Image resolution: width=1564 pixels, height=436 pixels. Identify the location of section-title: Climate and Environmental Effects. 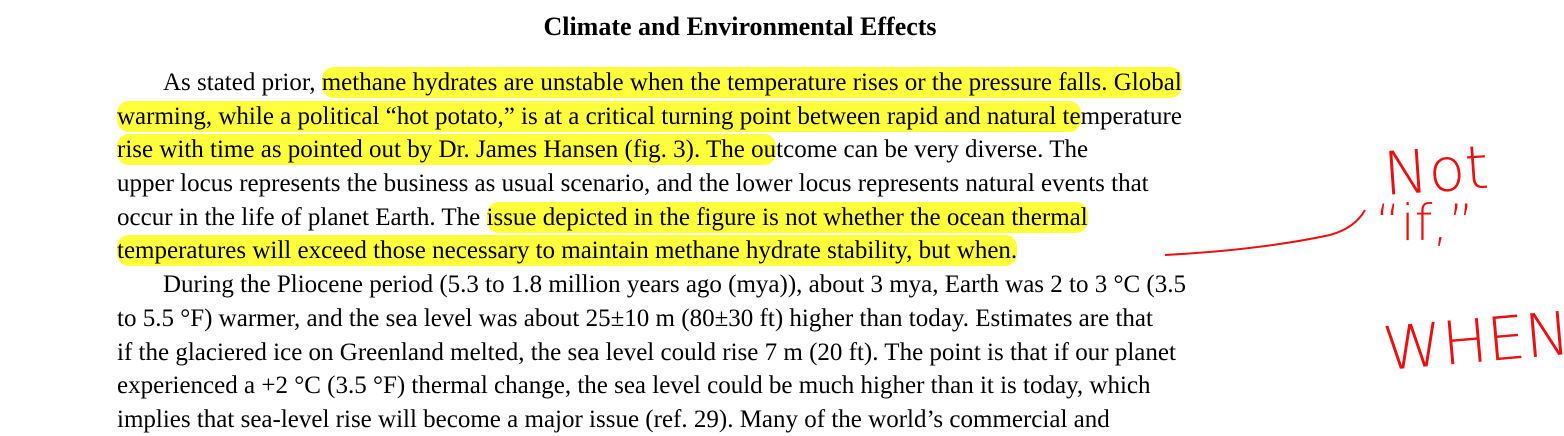
(740, 26).